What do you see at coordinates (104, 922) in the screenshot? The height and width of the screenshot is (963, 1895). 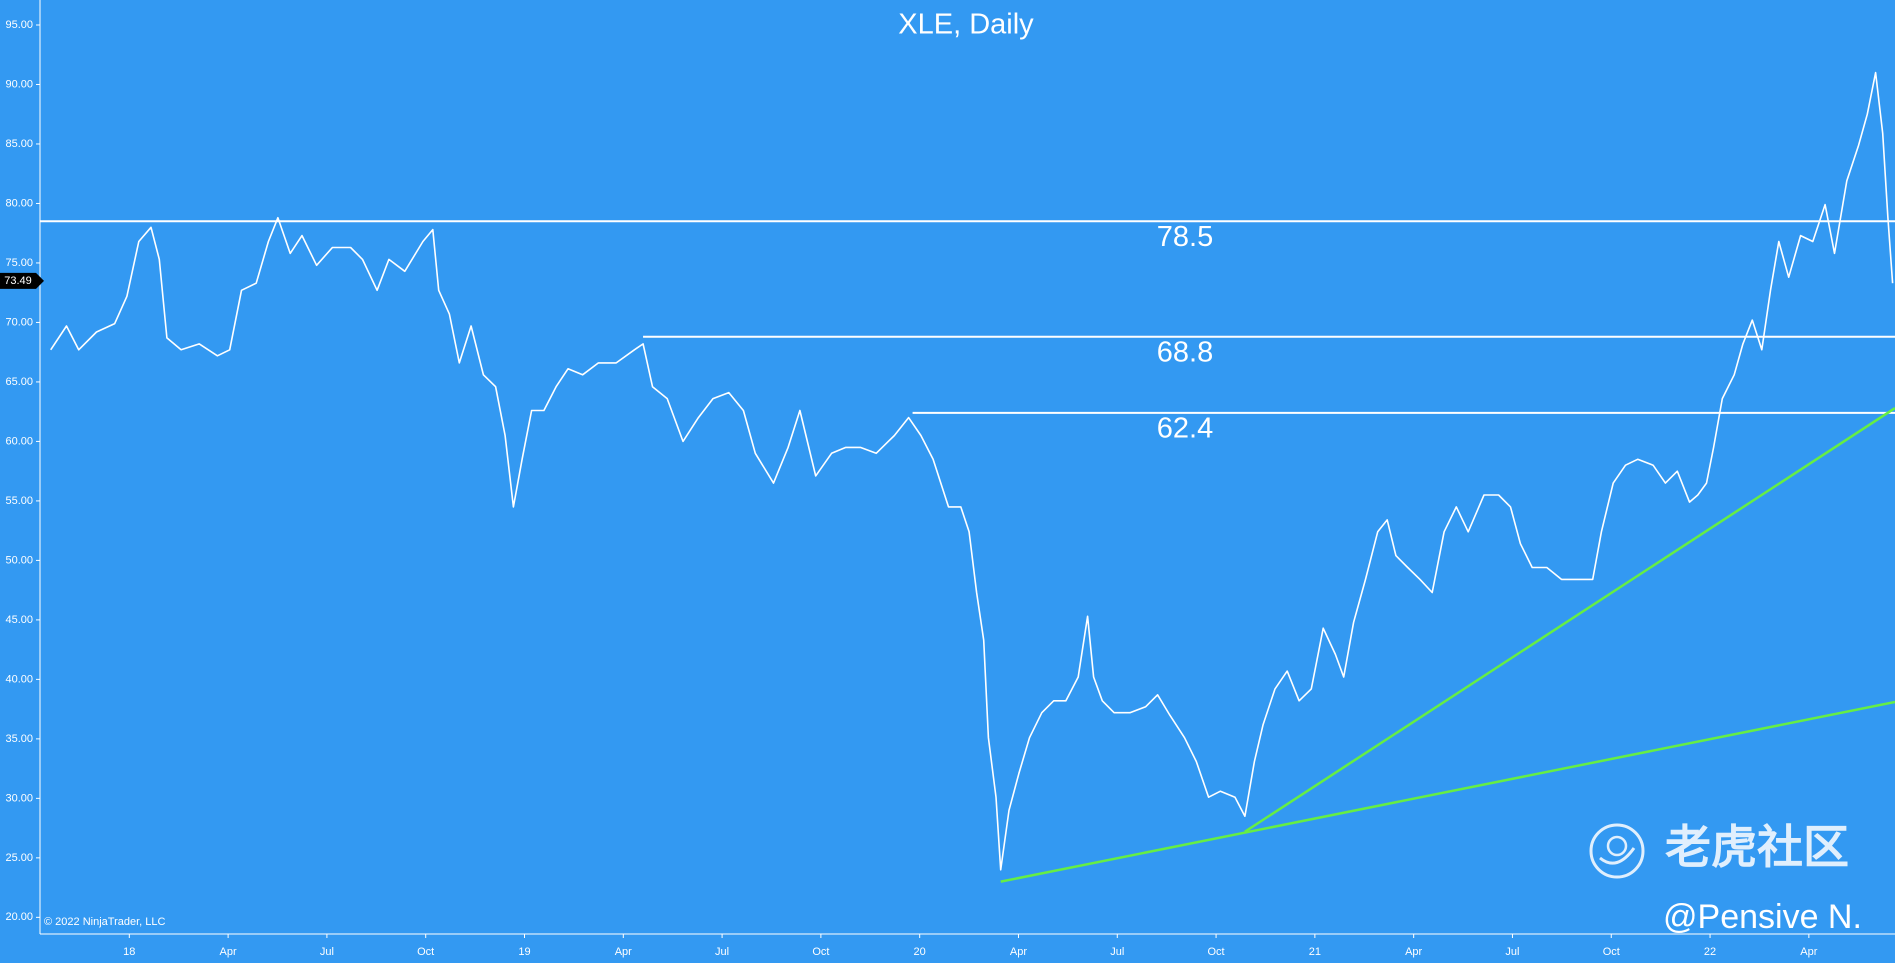 I see `copyright: © 2022 NinjaTrader, LLC` at bounding box center [104, 922].